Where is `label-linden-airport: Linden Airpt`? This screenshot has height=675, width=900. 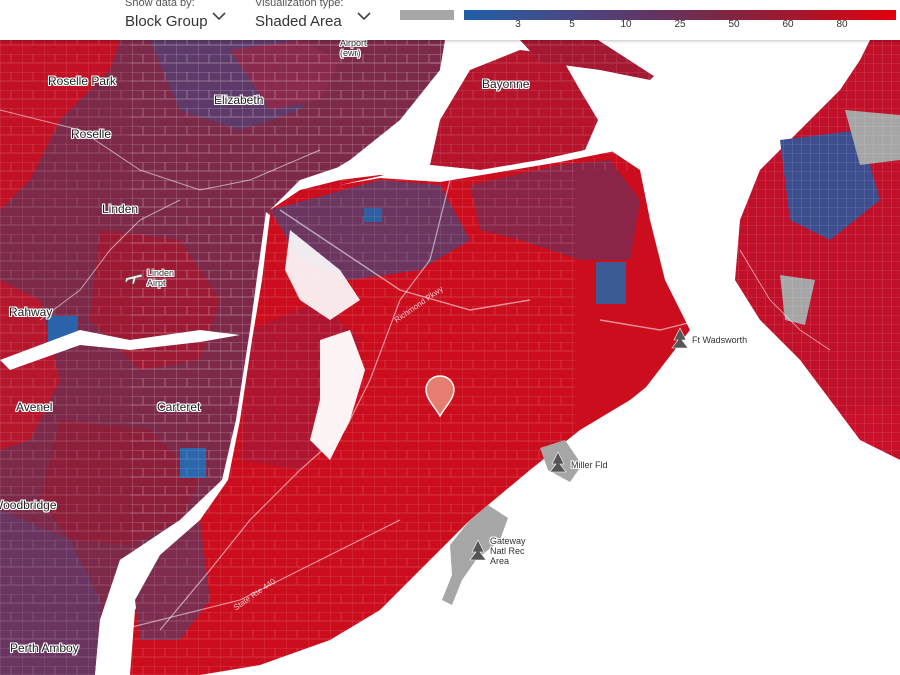
label-linden-airport: Linden Airpt is located at coordinates (161, 278).